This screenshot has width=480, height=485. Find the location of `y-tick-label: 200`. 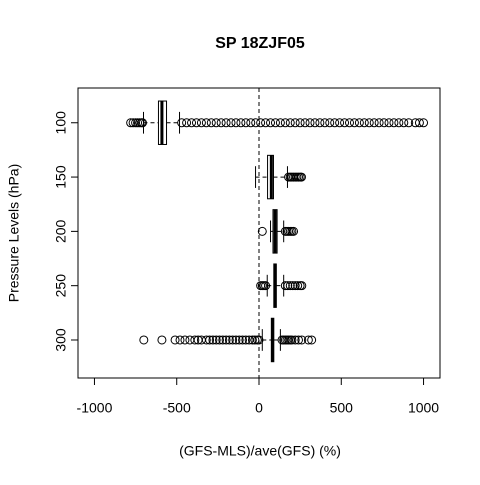

y-tick-label: 200 is located at coordinates (61, 231).